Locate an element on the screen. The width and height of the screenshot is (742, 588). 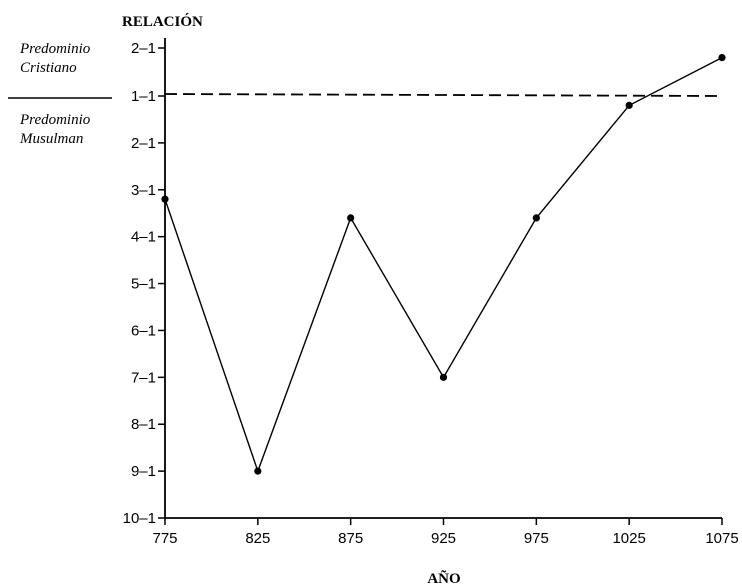
region-label-lower-line1: Predominio is located at coordinates (55, 120).